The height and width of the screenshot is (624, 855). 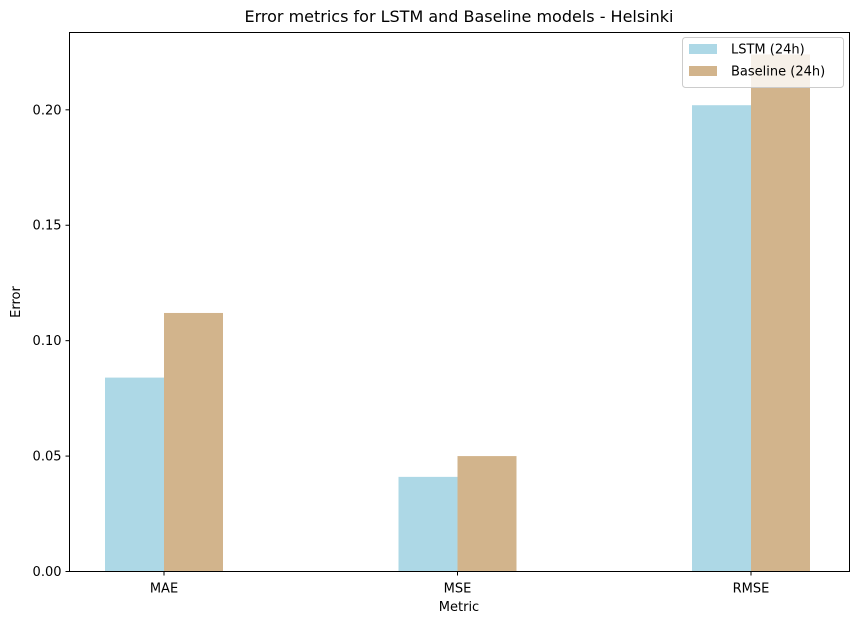 What do you see at coordinates (164, 589) in the screenshot?
I see `x-tick-label: MAE` at bounding box center [164, 589].